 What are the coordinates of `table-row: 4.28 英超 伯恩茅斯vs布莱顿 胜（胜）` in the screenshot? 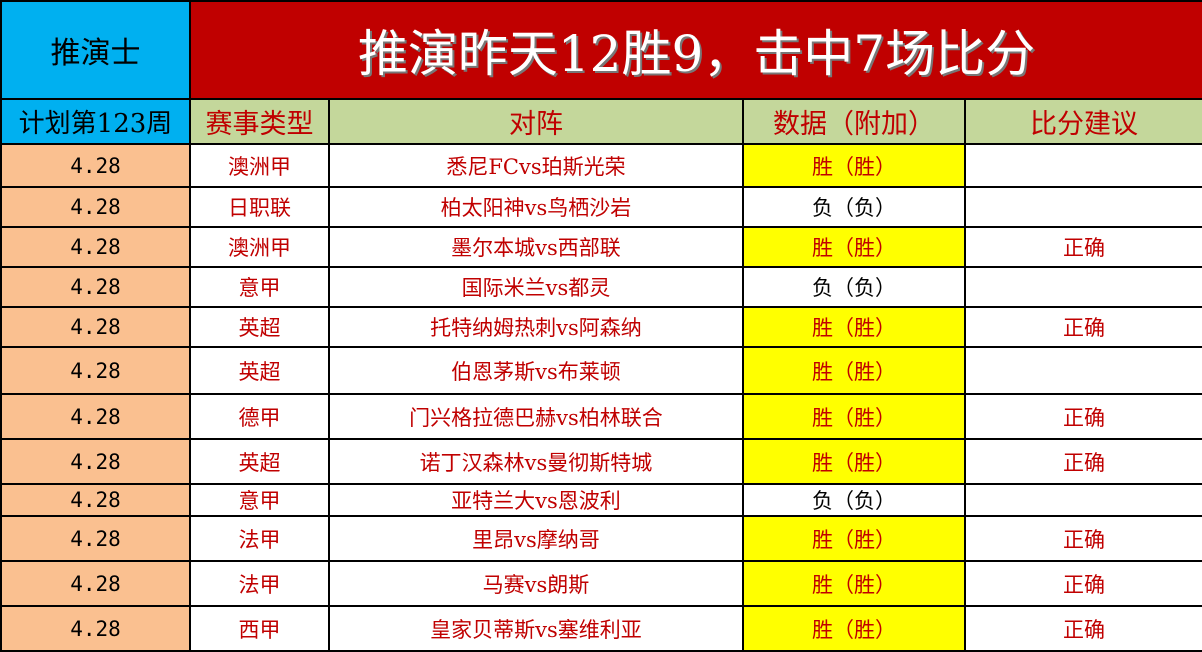 It's located at (601, 370).